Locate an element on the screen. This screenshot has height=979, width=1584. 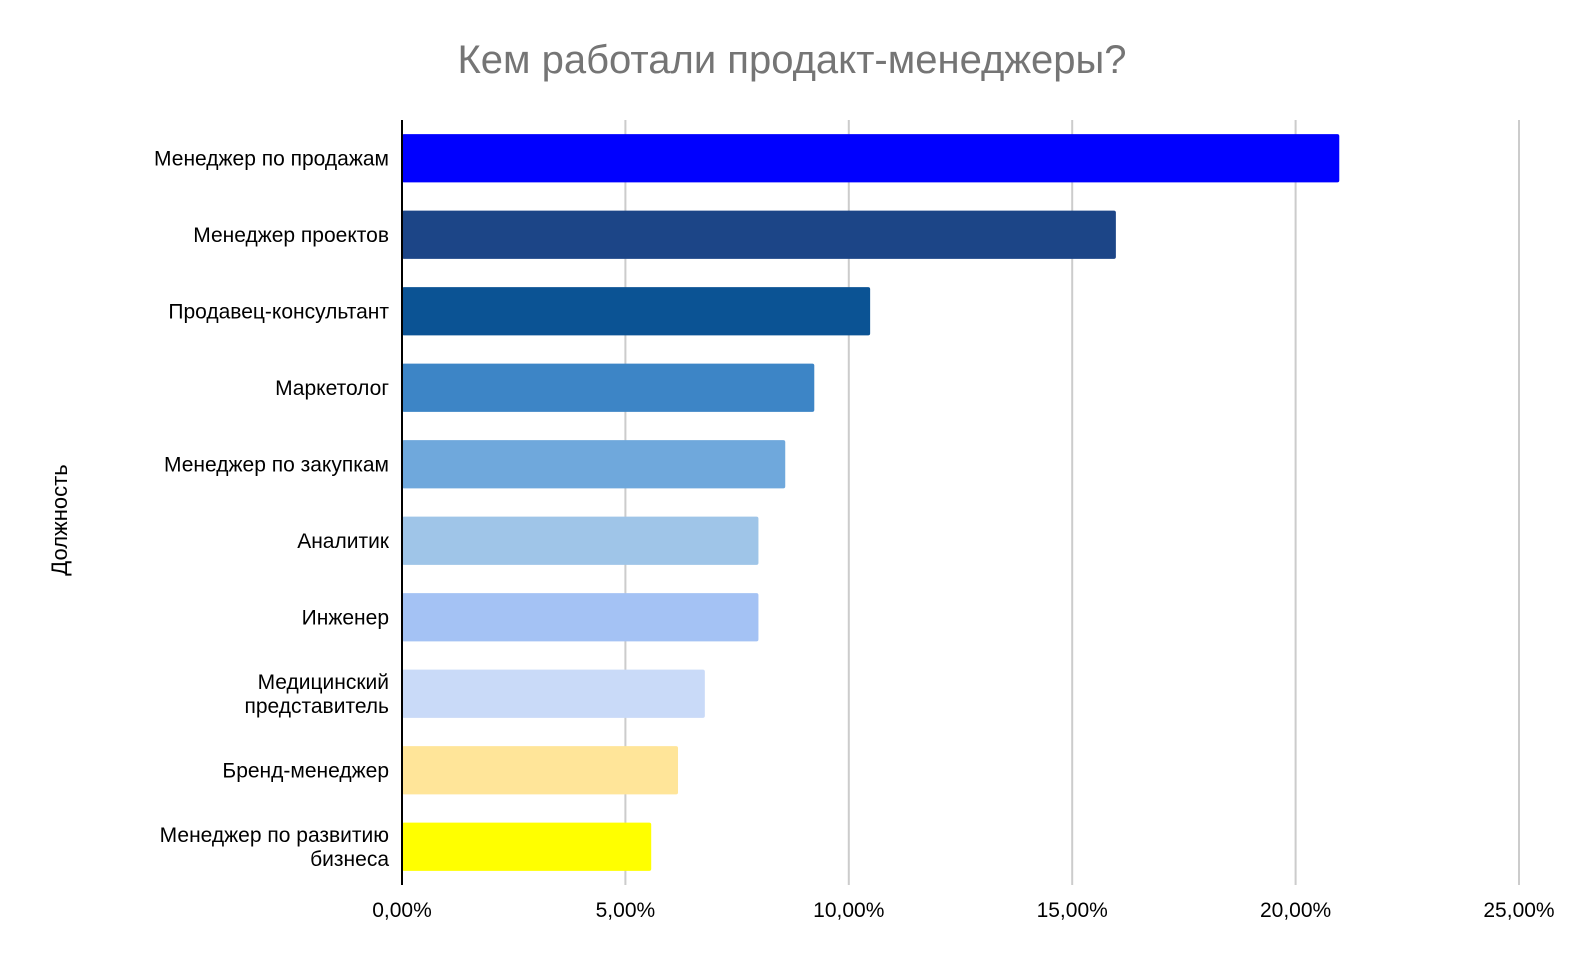
category-label: Менеджер проектов is located at coordinates (291, 235).